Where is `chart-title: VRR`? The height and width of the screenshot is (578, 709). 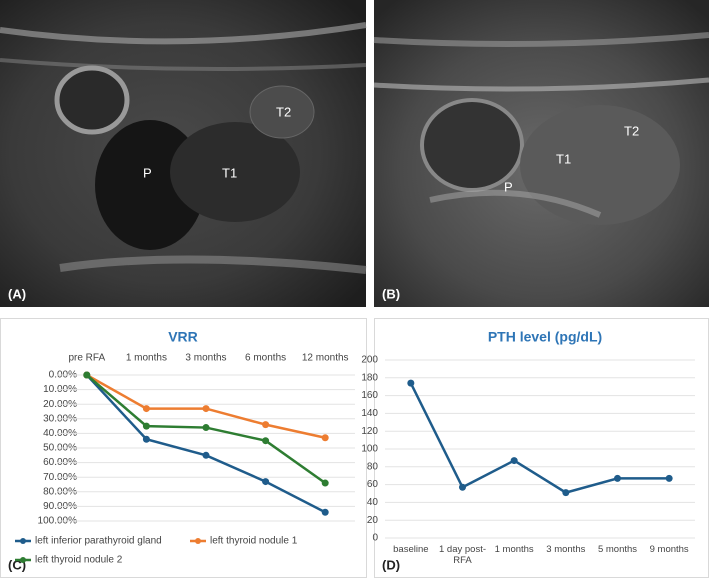
chart-title: VRR is located at coordinates (183, 337).